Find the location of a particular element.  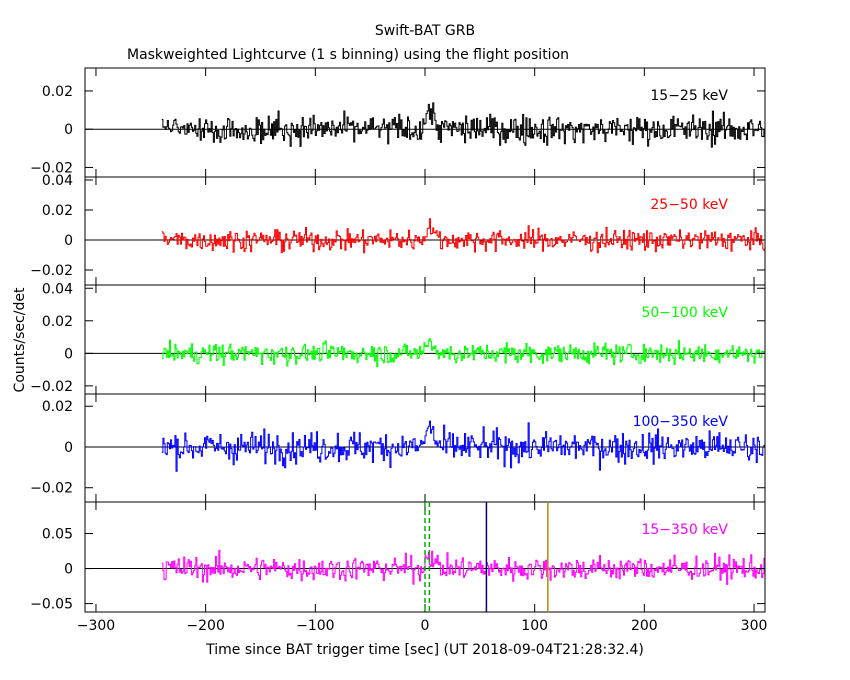

y-tick-label: 0.05 is located at coordinates (57, 535).